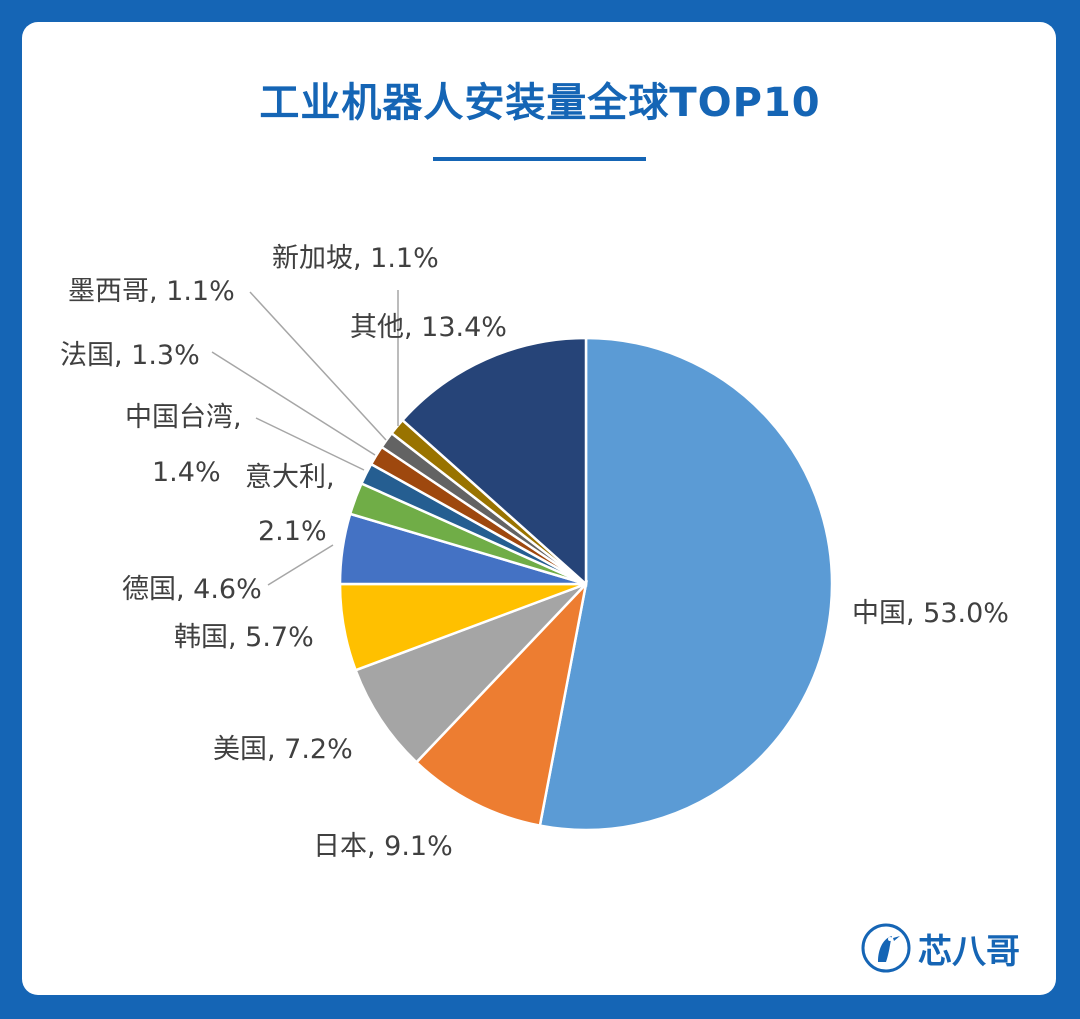  What do you see at coordinates (151, 291) in the screenshot?
I see `slice-label: 墨西哥, 1.1%` at bounding box center [151, 291].